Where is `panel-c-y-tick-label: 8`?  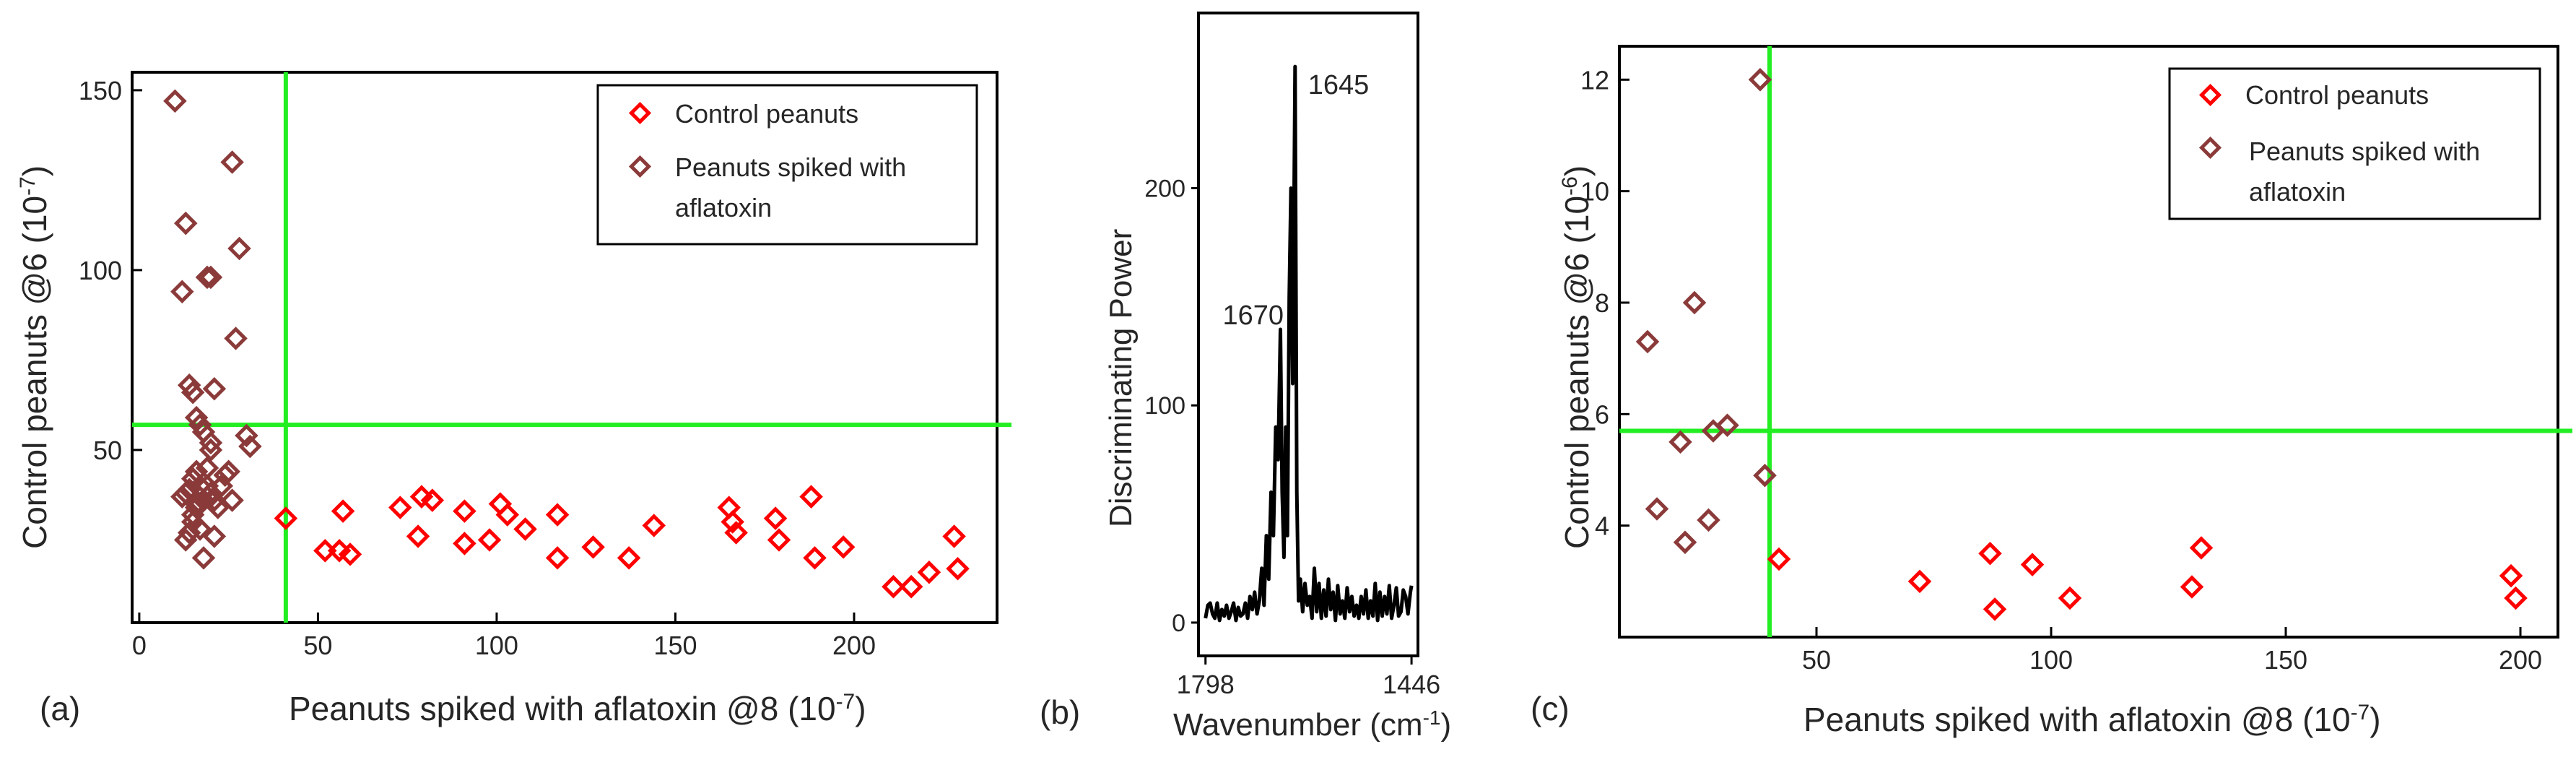 panel-c-y-tick-label: 8 is located at coordinates (1602, 303).